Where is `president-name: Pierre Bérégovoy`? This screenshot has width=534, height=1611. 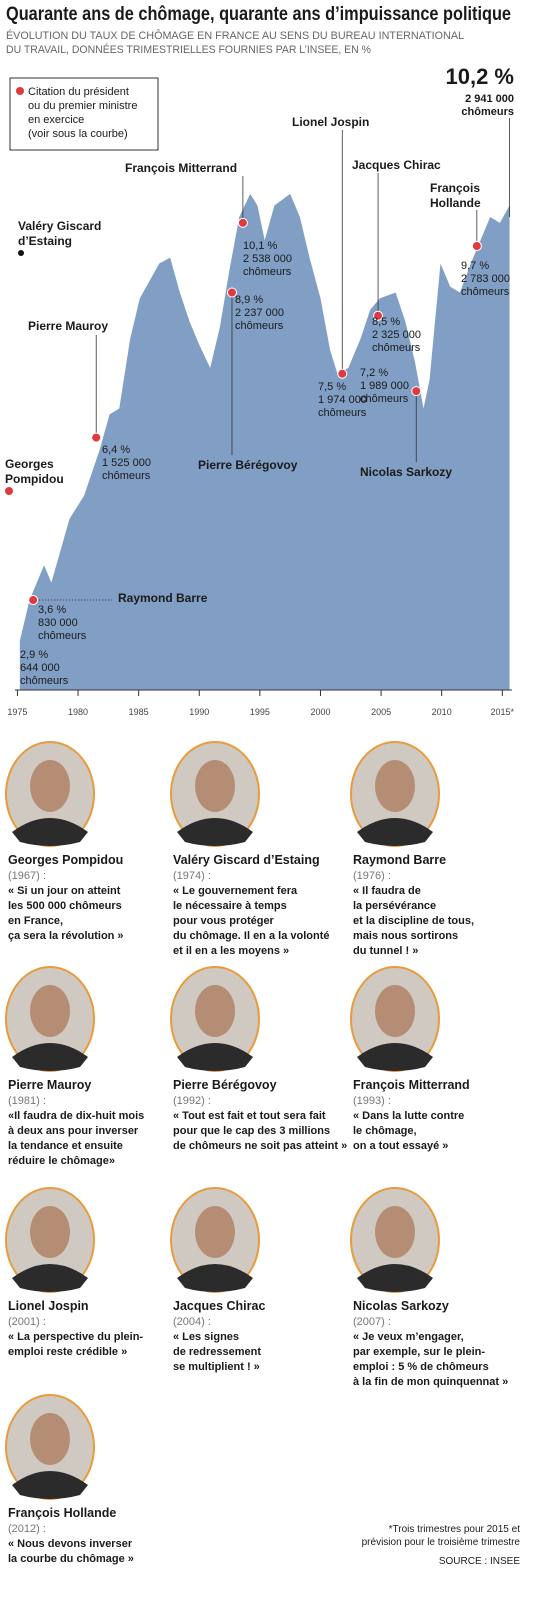 president-name: Pierre Bérégovoy is located at coordinates (248, 465).